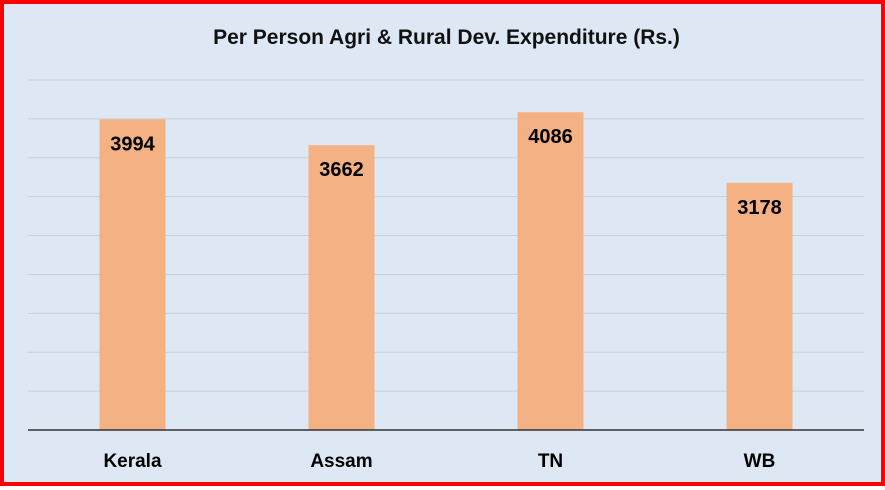  Describe the element at coordinates (132, 461) in the screenshot. I see `category-label-kerala: Kerala` at that location.